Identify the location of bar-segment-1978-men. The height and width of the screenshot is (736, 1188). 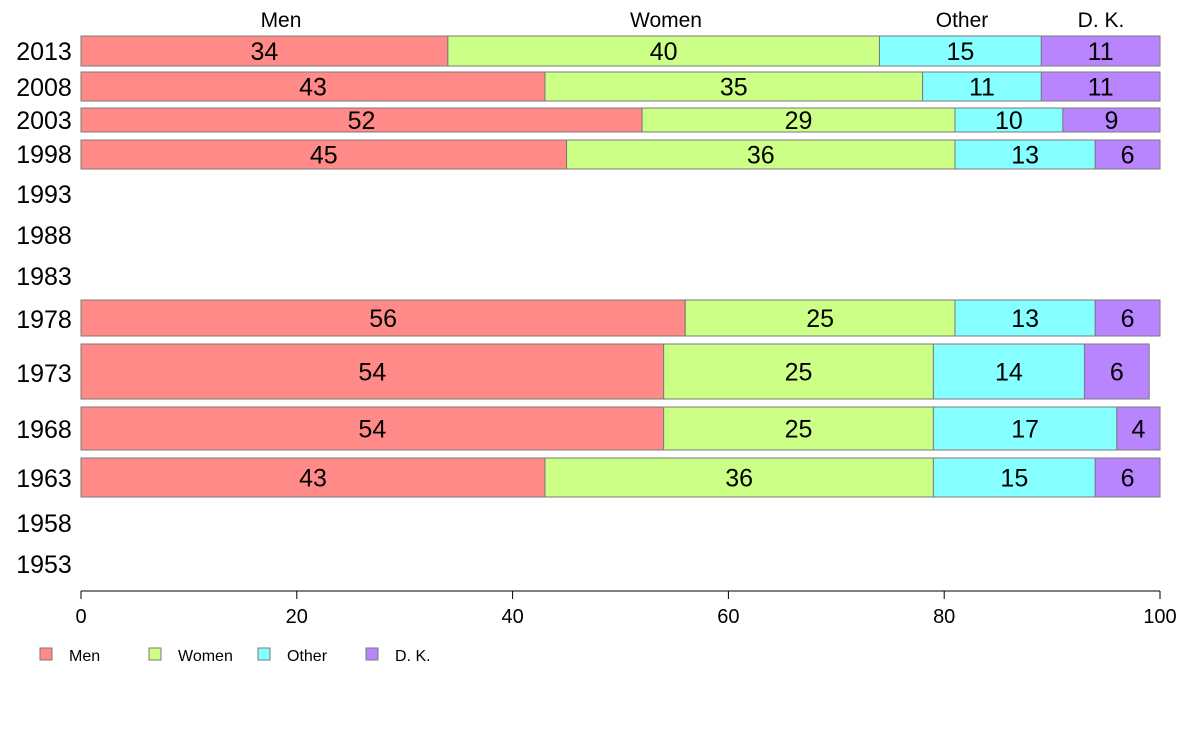
(383, 318).